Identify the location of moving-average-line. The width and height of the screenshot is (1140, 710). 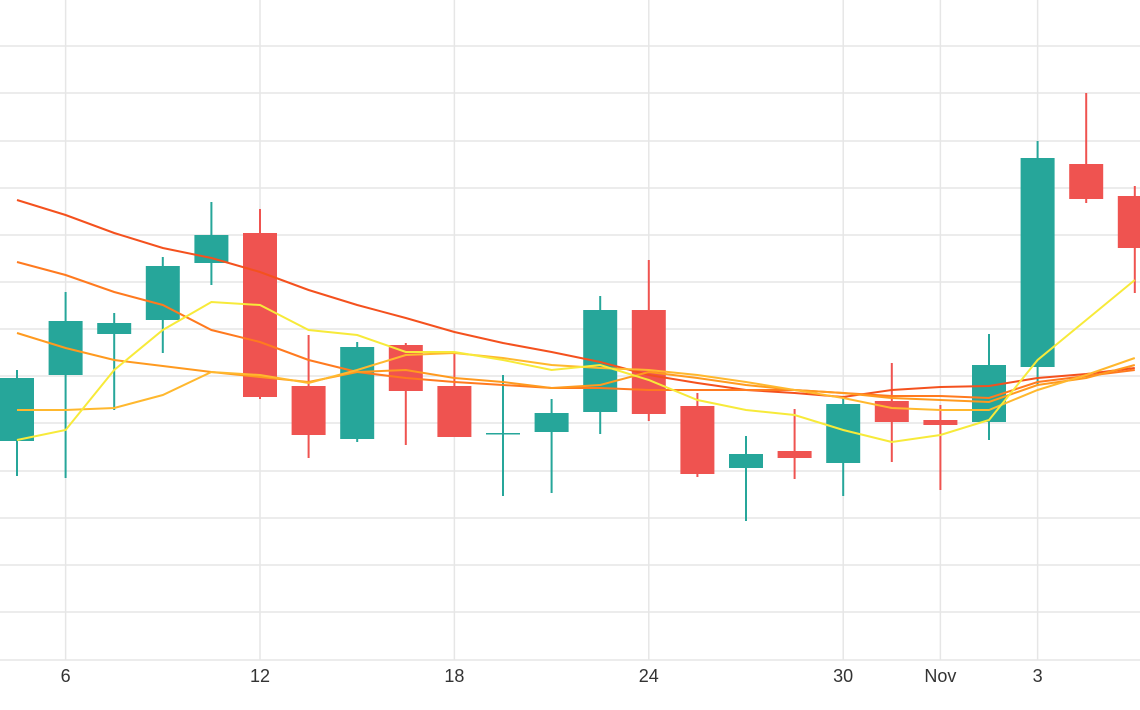
(576, 368).